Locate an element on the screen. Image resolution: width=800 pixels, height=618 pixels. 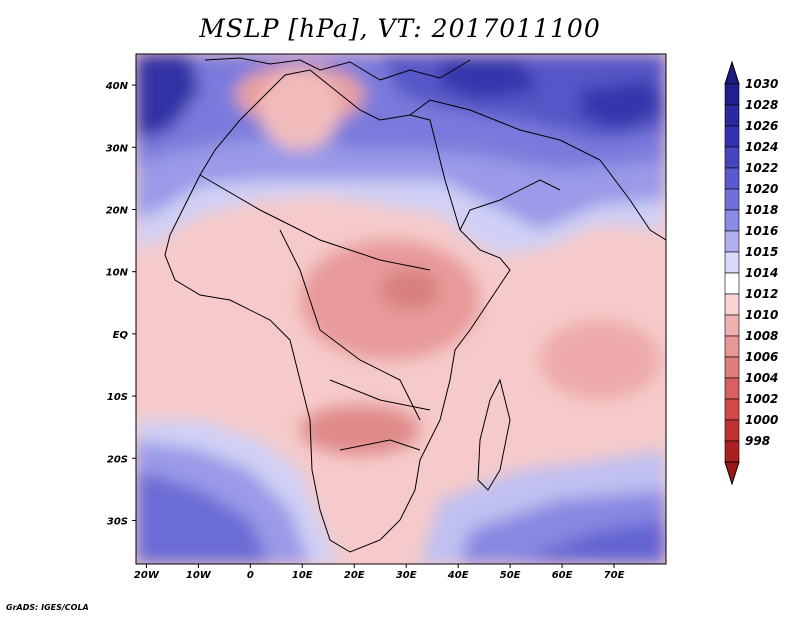
colorbar-bottom-arrow is located at coordinates (732, 473).